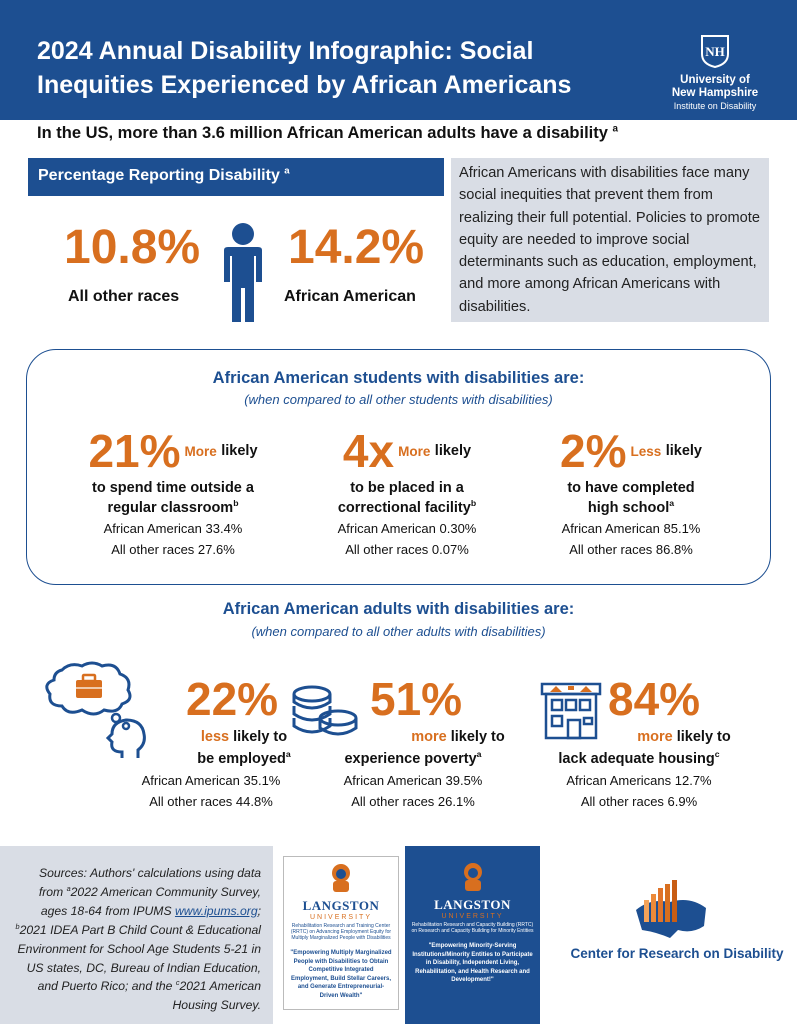  What do you see at coordinates (715, 51) in the screenshot?
I see `unh-shield-icon: NH` at bounding box center [715, 51].